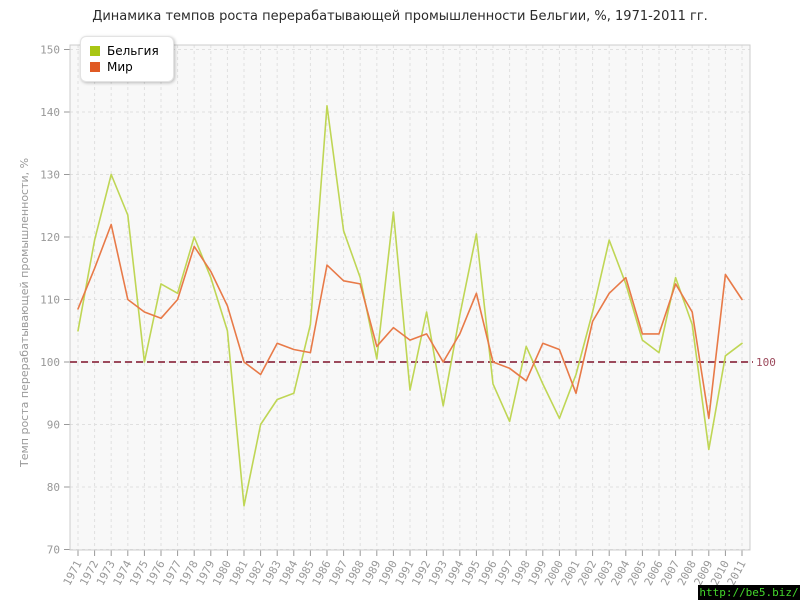 The image size is (800, 600). I want to click on y-tick-label: 140, so click(50, 112).